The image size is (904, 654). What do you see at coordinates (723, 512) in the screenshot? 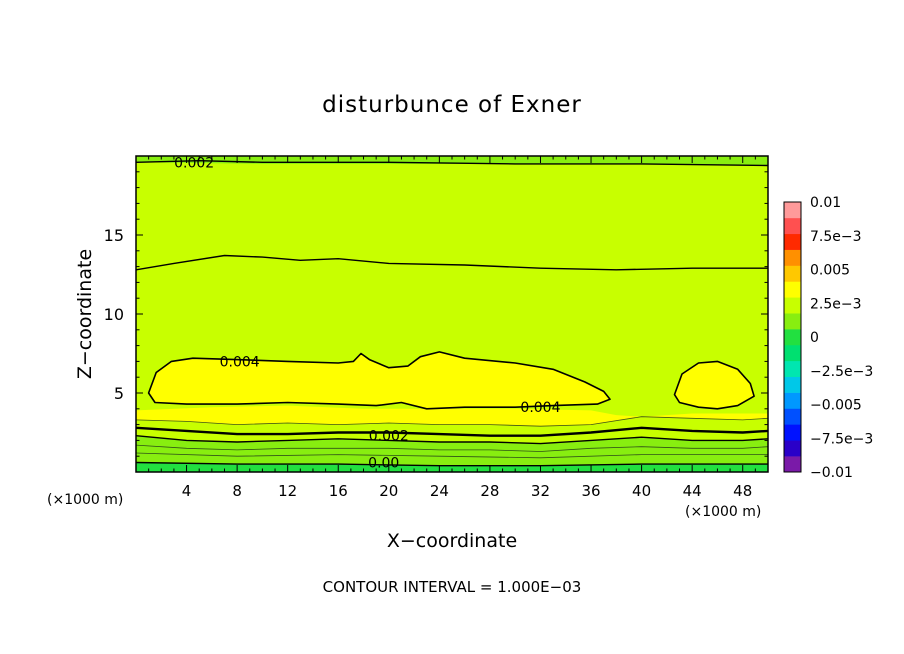
I see `x-unit-right: (×1000 m)` at bounding box center [723, 512].